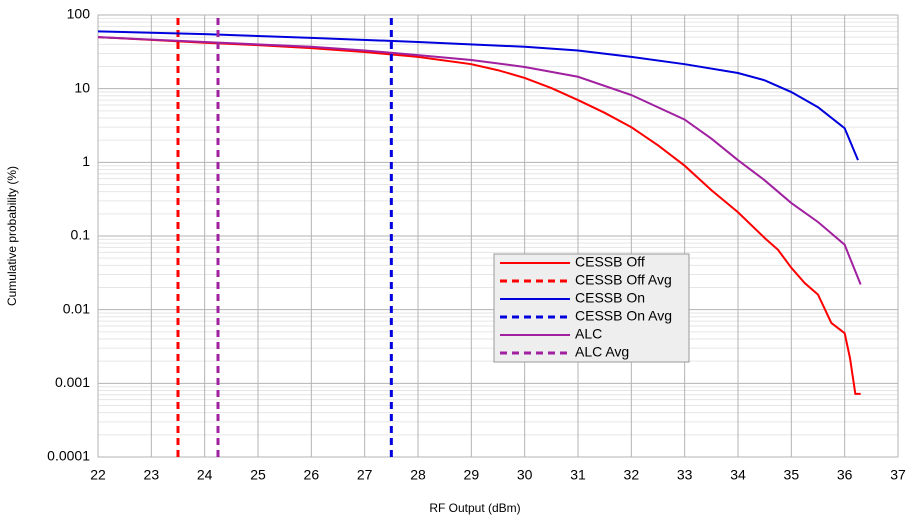 The image size is (915, 521). Describe the element at coordinates (602, 352) in the screenshot. I see `legend-label: ALC Avg` at that location.